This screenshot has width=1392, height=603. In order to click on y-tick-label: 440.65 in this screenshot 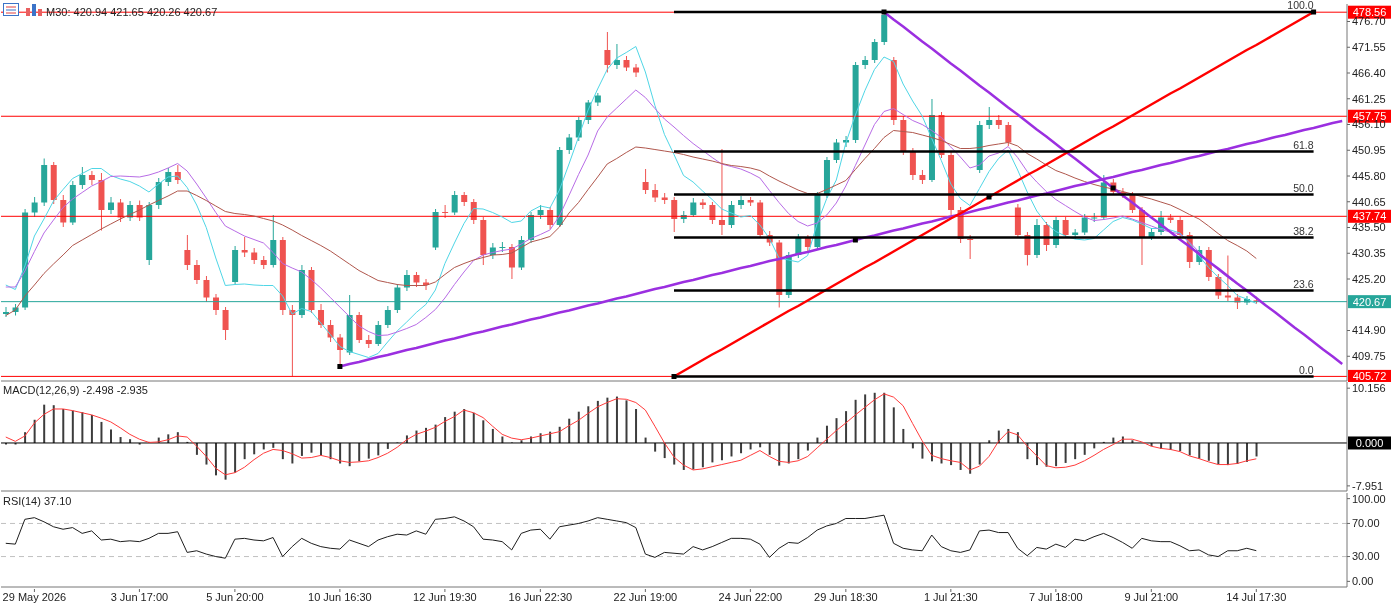, I will do `click(1369, 201)`.